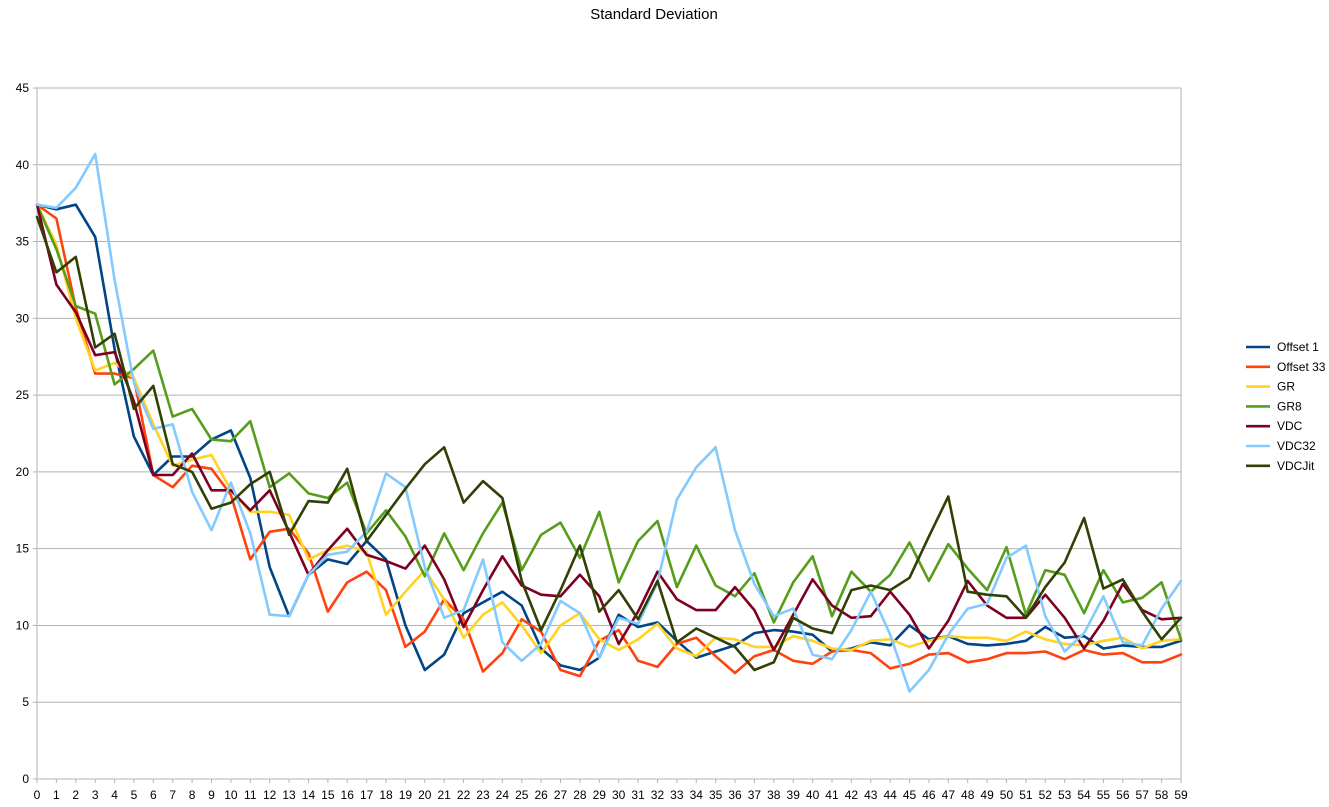 The image size is (1329, 807). I want to click on x-tick-label: 18, so click(386, 795).